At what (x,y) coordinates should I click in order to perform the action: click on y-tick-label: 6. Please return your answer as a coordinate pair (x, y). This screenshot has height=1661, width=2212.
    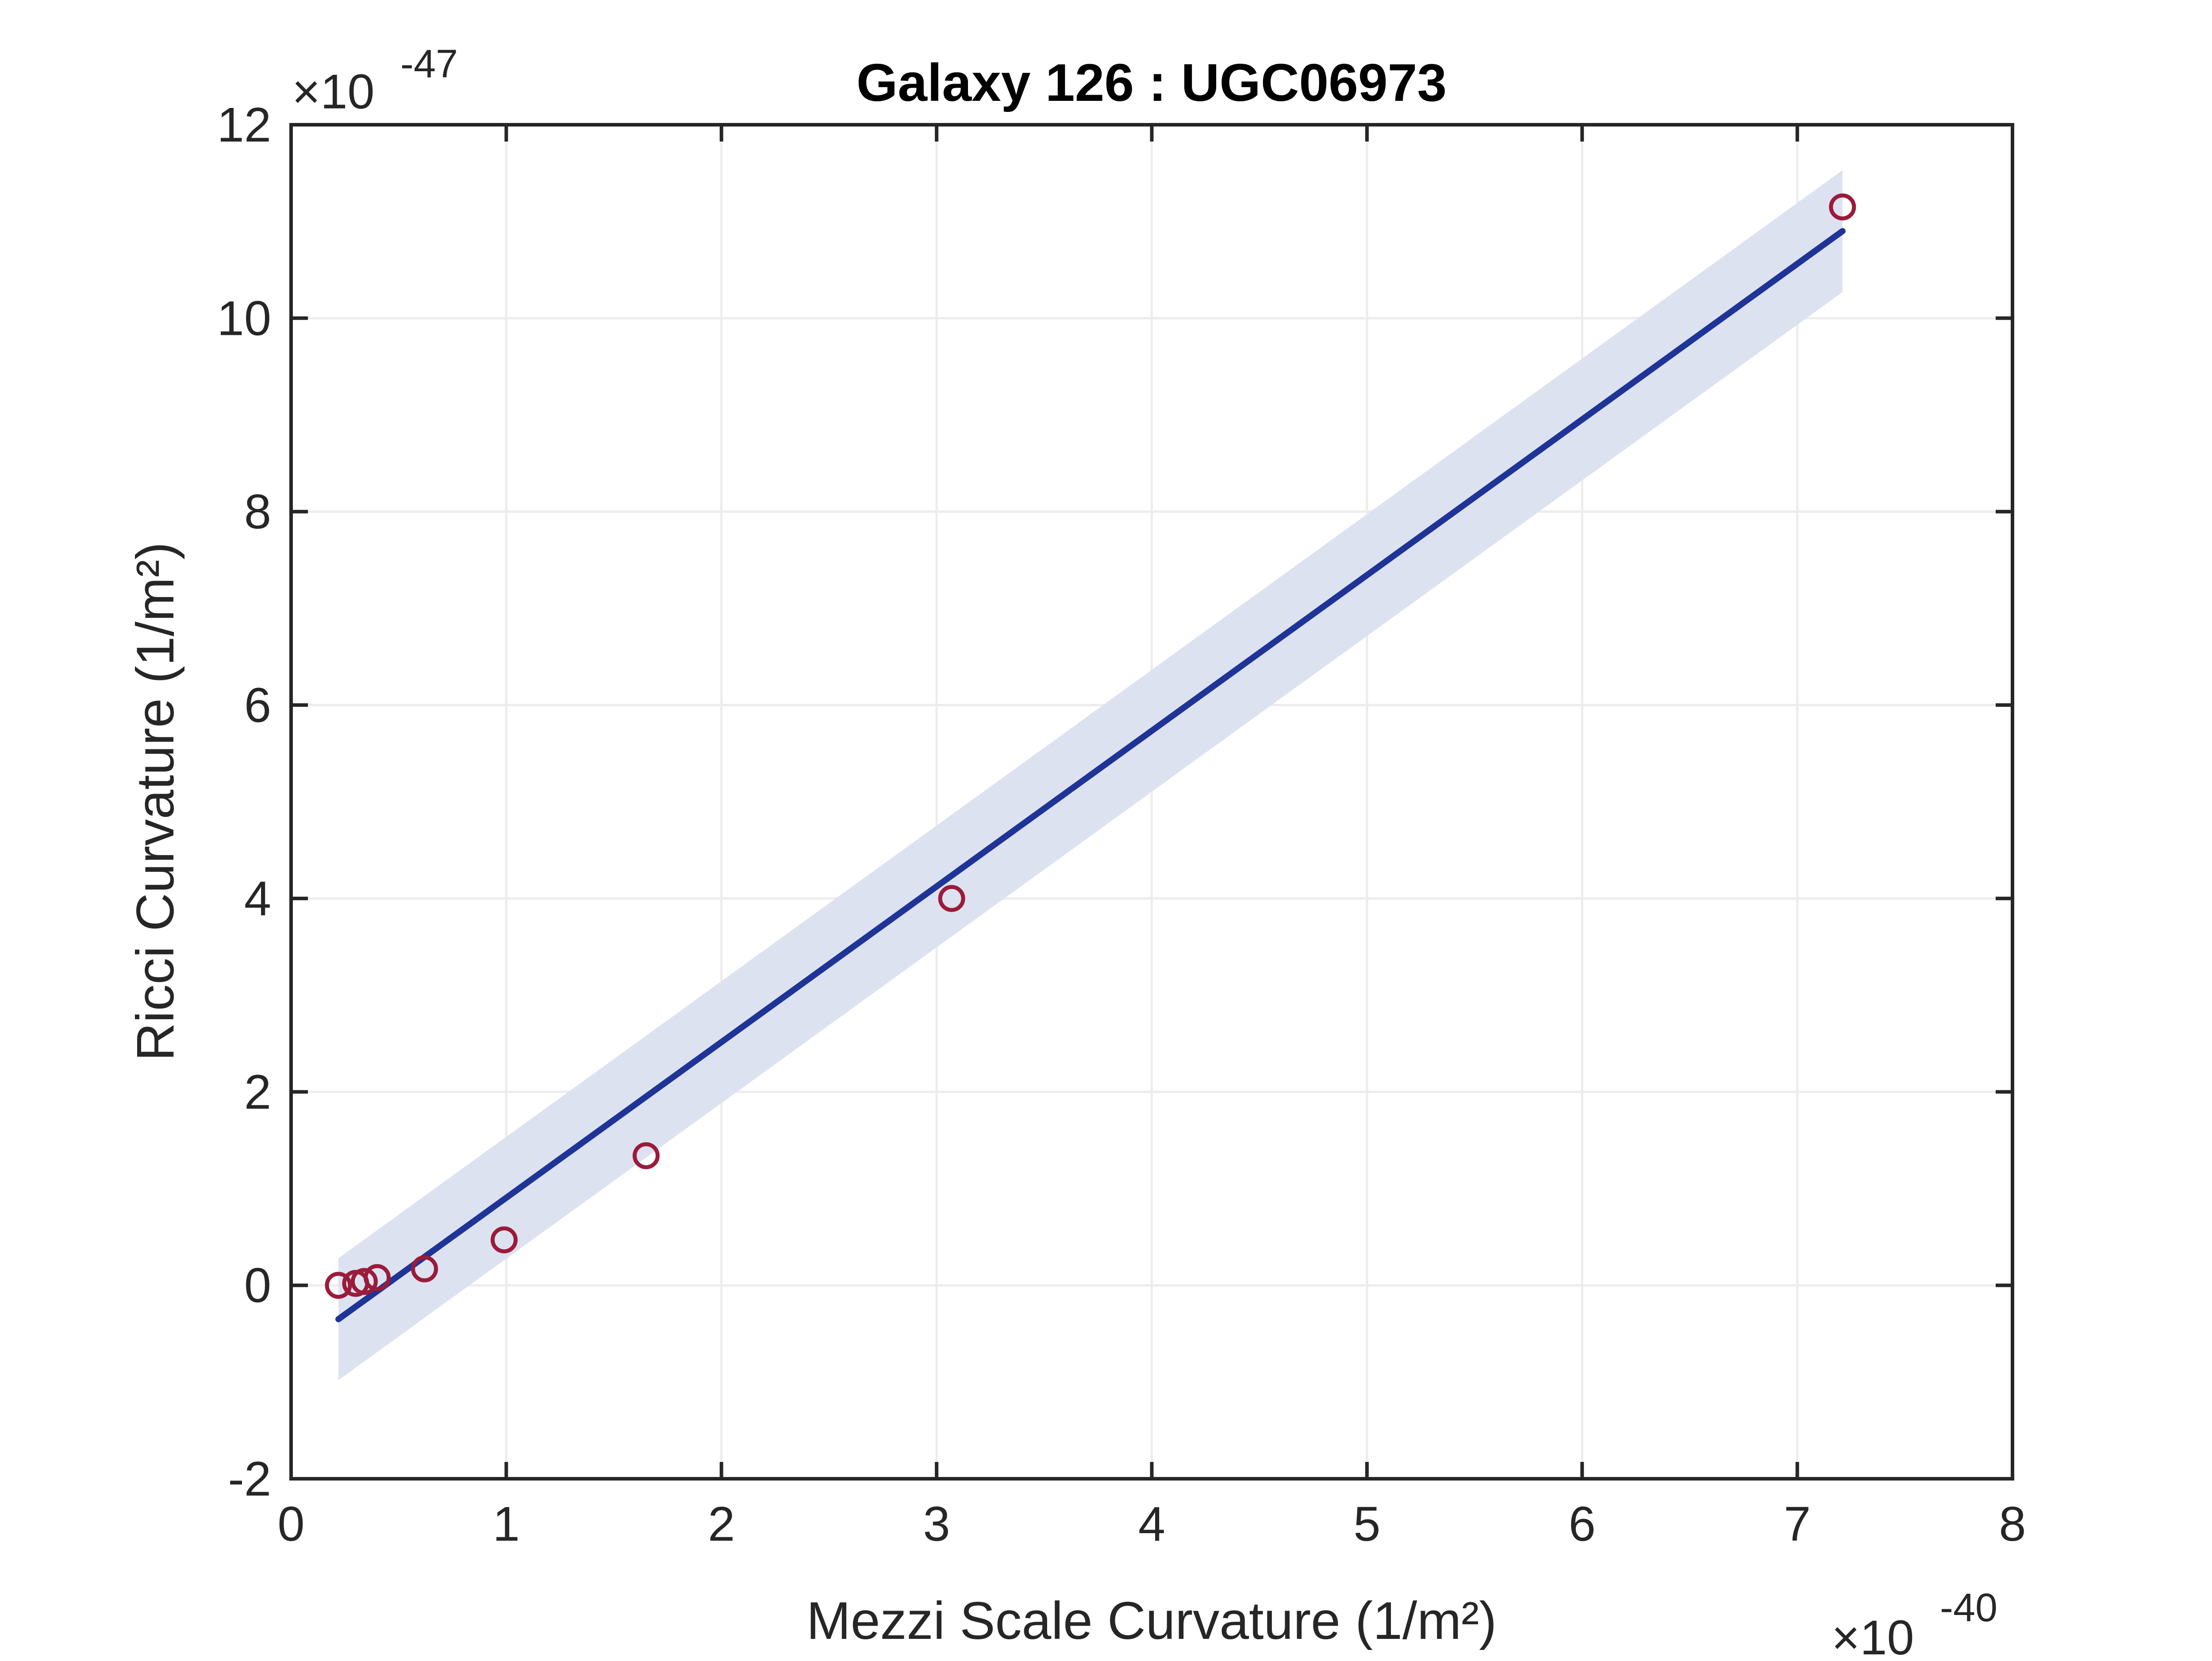
    Looking at the image, I should click on (257, 705).